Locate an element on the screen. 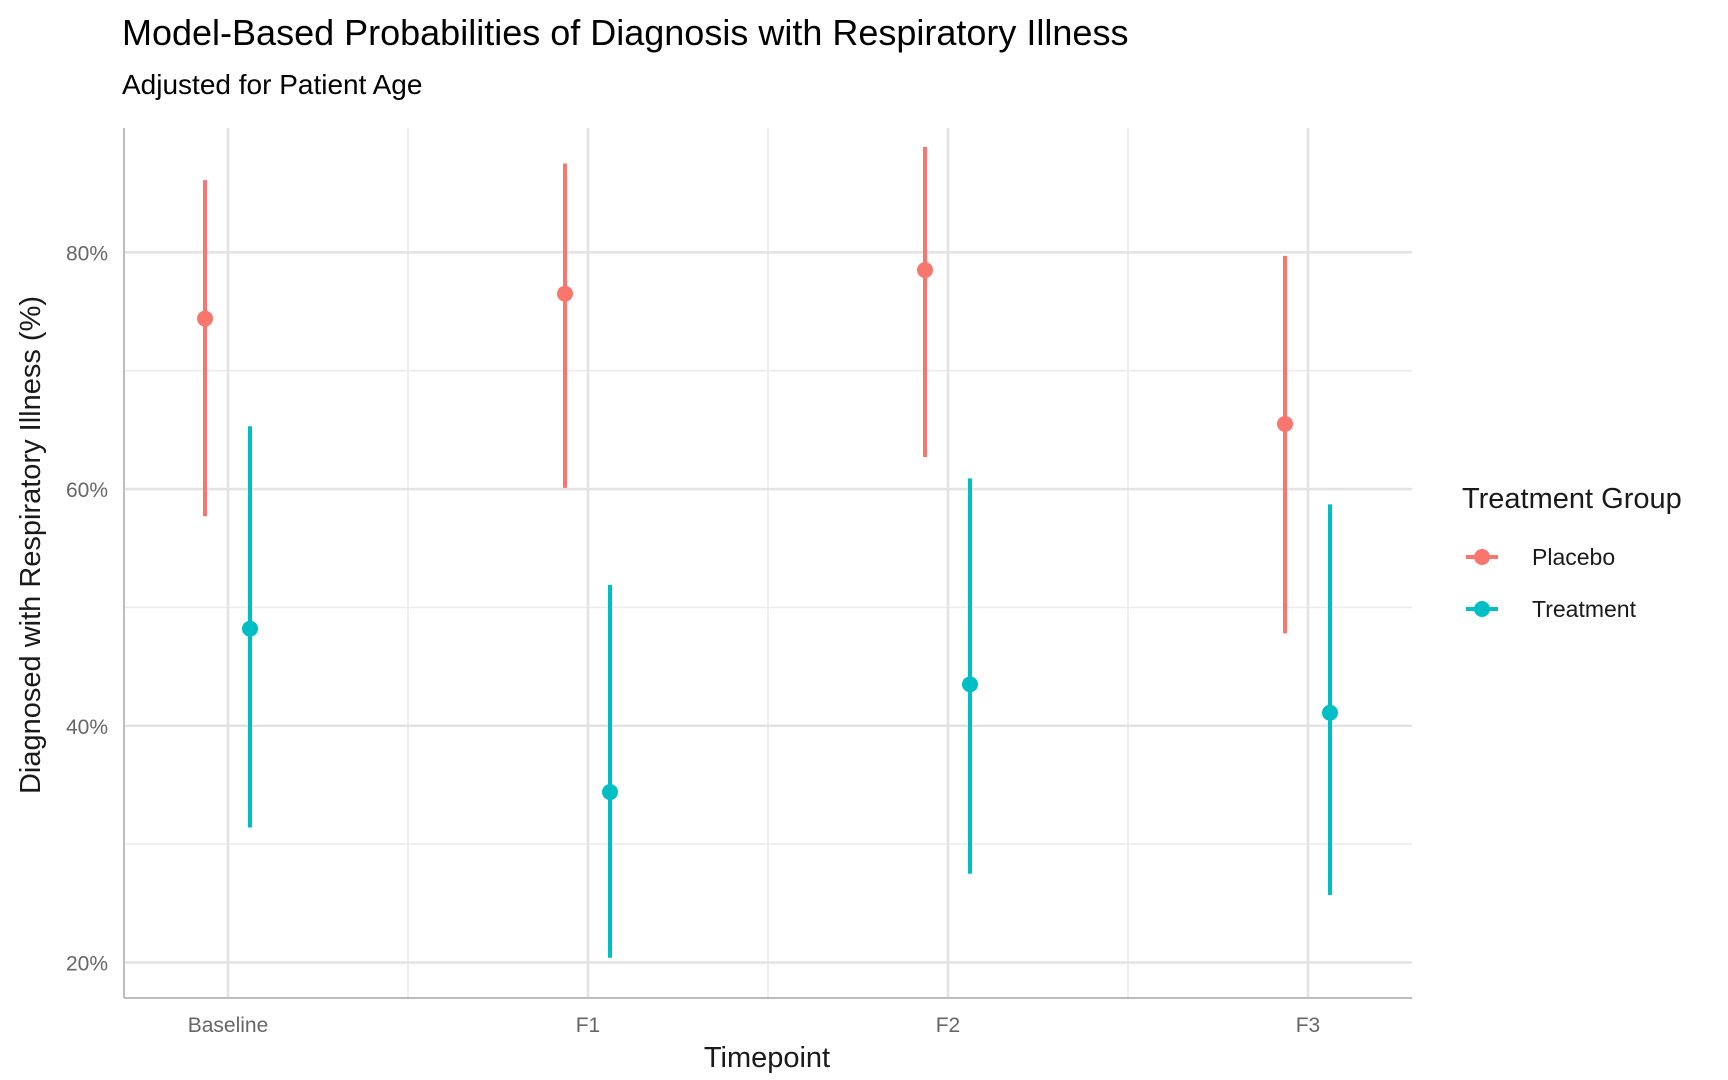 The height and width of the screenshot is (1080, 1728). x-tick-label: F3 is located at coordinates (1308, 1025).